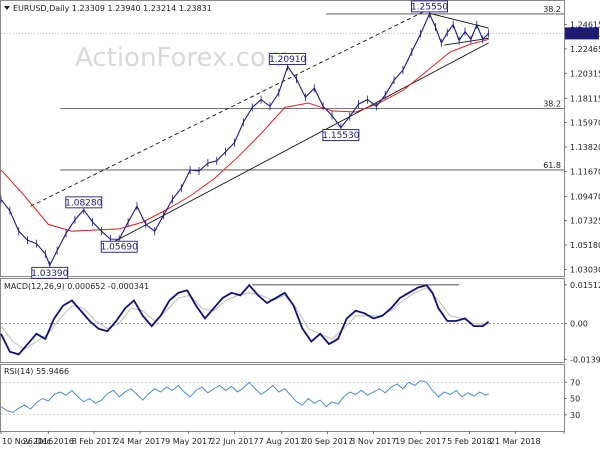 The image size is (600, 450). I want to click on rsi-label: RSI(14) 55.9466, so click(36, 371).